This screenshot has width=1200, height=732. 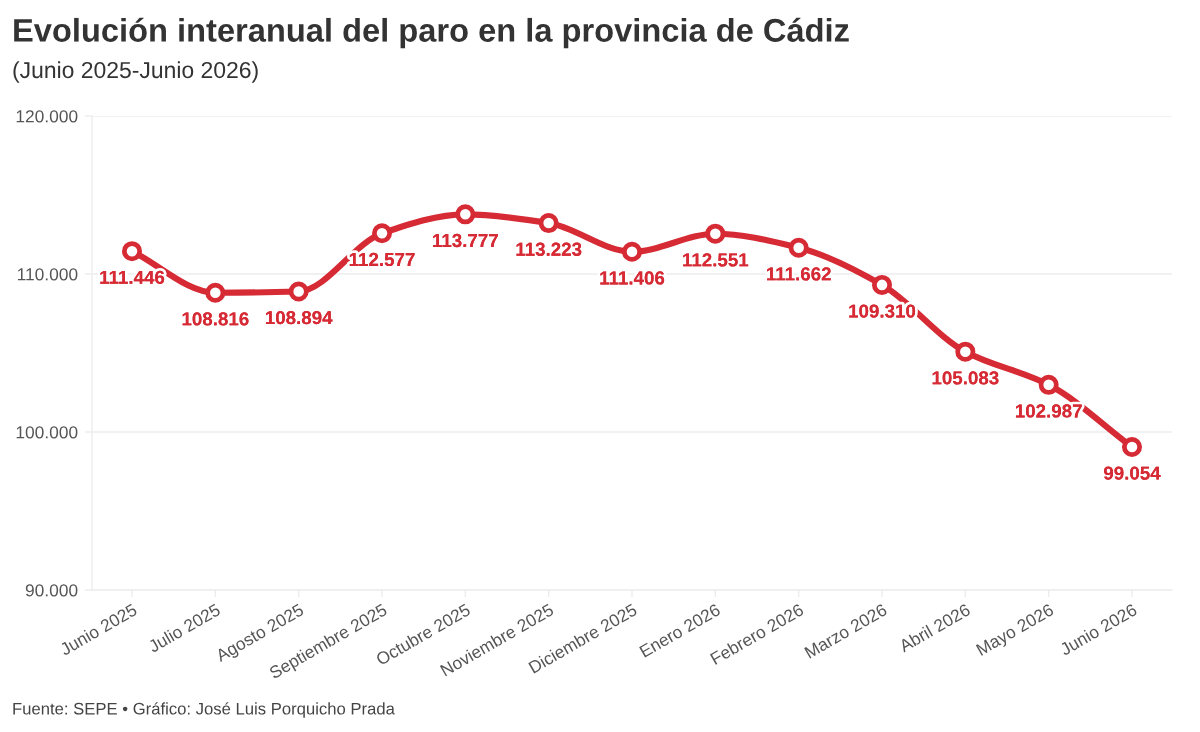 What do you see at coordinates (204, 710) in the screenshot?
I see `source-note: Fuente: SEPE • Gráfico: José Luis Porquicho Prada` at bounding box center [204, 710].